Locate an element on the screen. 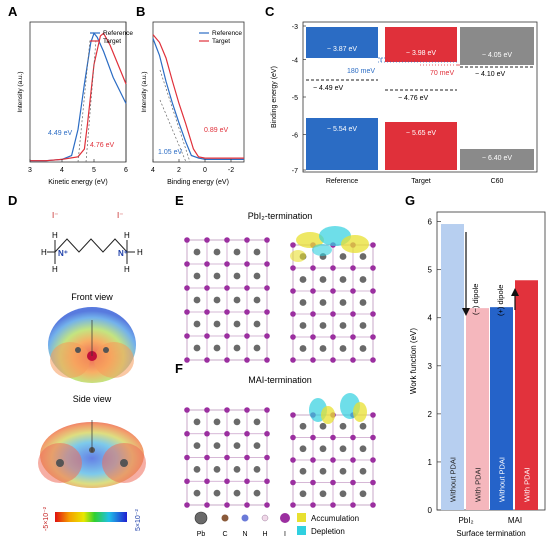 This screenshot has height=552, width=554. x-axis-label-g: Surface termination is located at coordinates (490, 533).